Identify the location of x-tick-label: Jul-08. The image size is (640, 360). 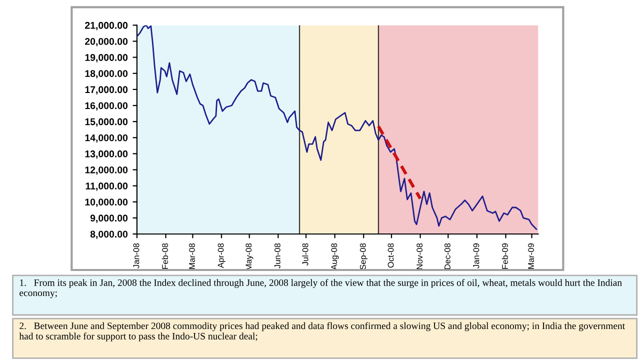
(305, 254).